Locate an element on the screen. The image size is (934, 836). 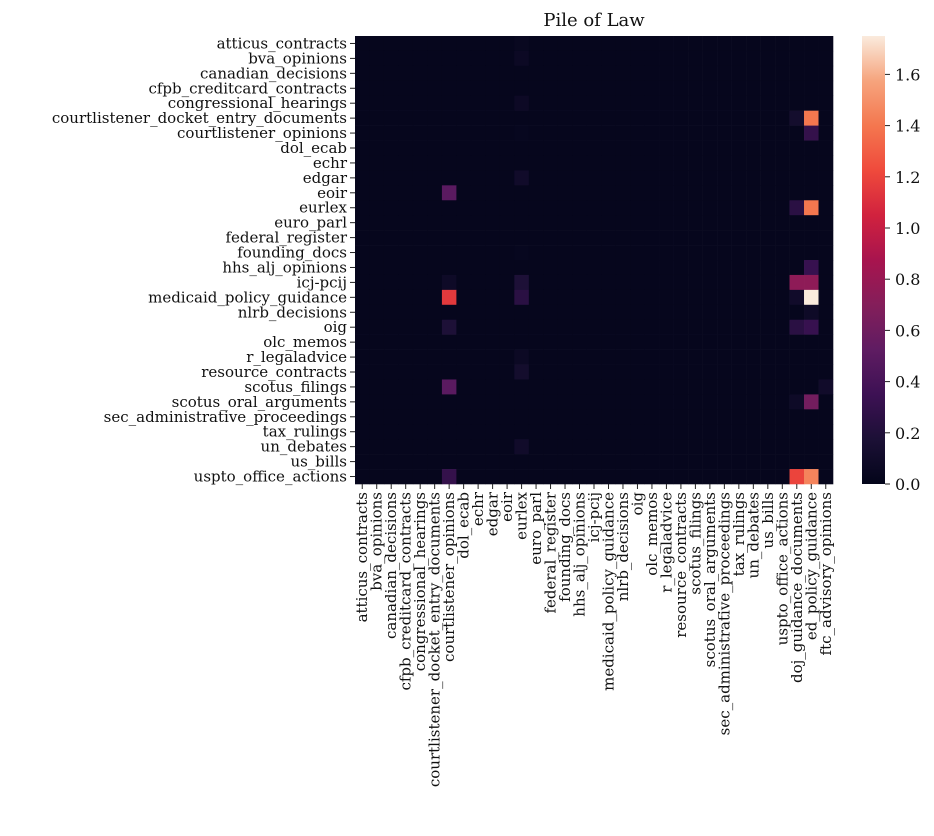
y-tick-label: atticus_contracts is located at coordinates (282, 43).